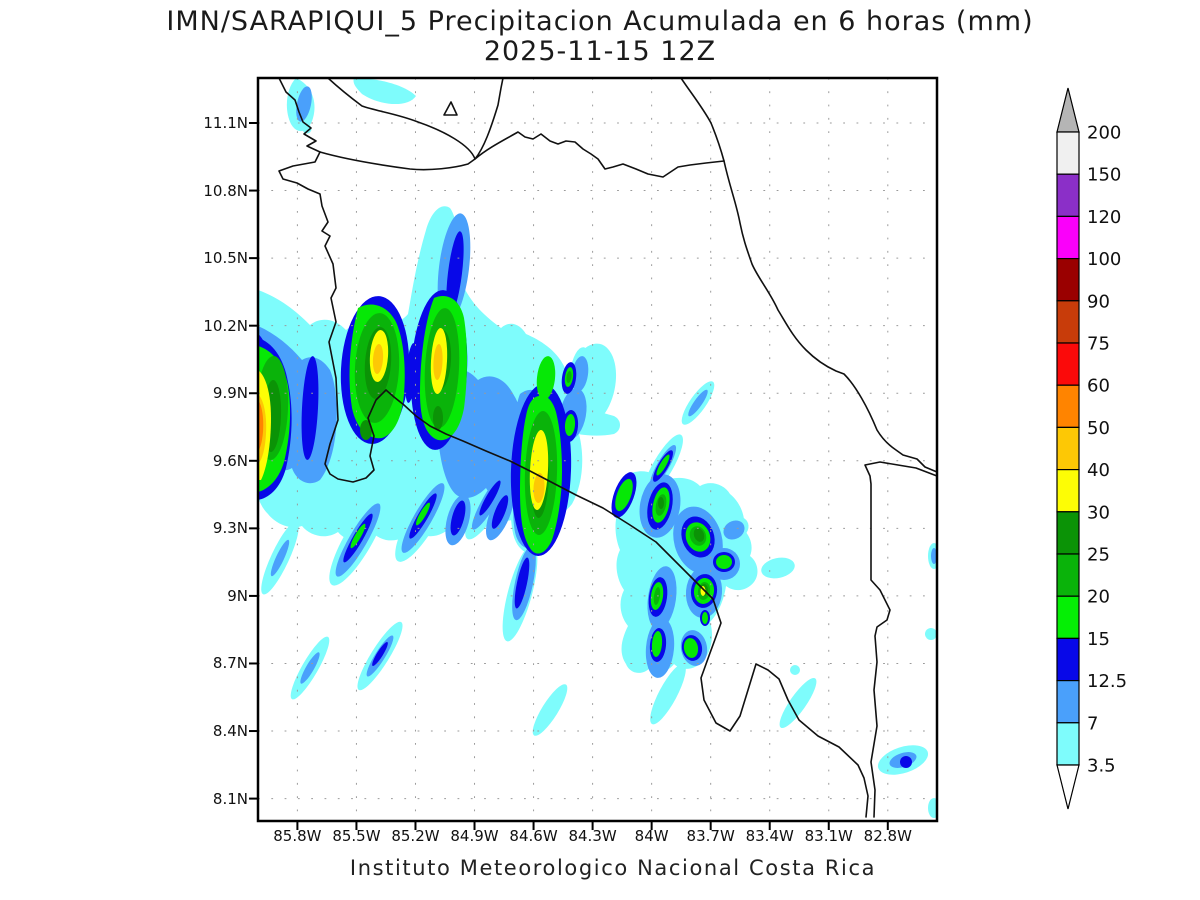 This screenshot has height=900, width=1200. I want to click on colorbar-tick-label: 120, so click(1104, 217).